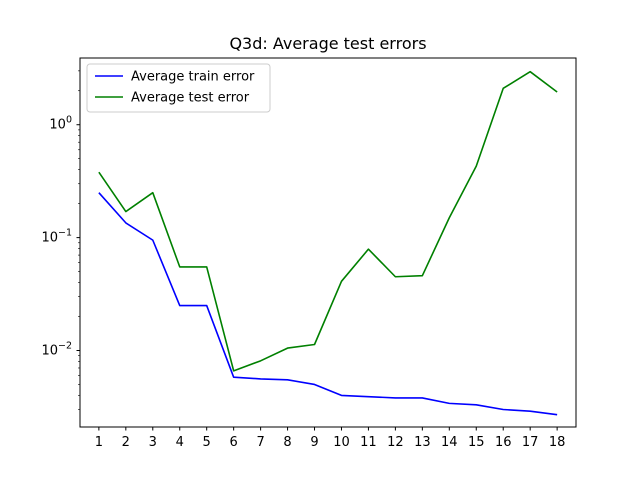 The image size is (640, 480). What do you see at coordinates (368, 442) in the screenshot?
I see `x-tick-label: 11` at bounding box center [368, 442].